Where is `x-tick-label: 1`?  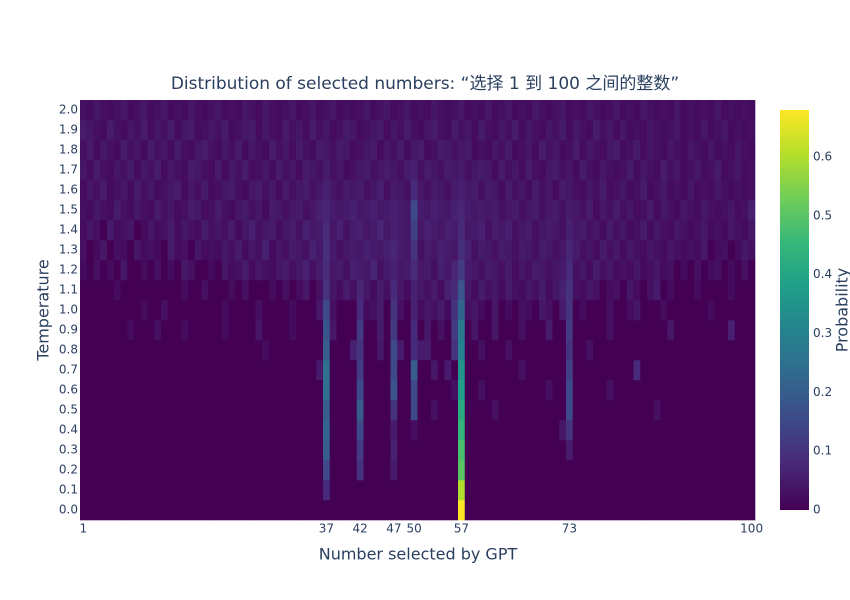 x-tick-label: 1 is located at coordinates (84, 529).